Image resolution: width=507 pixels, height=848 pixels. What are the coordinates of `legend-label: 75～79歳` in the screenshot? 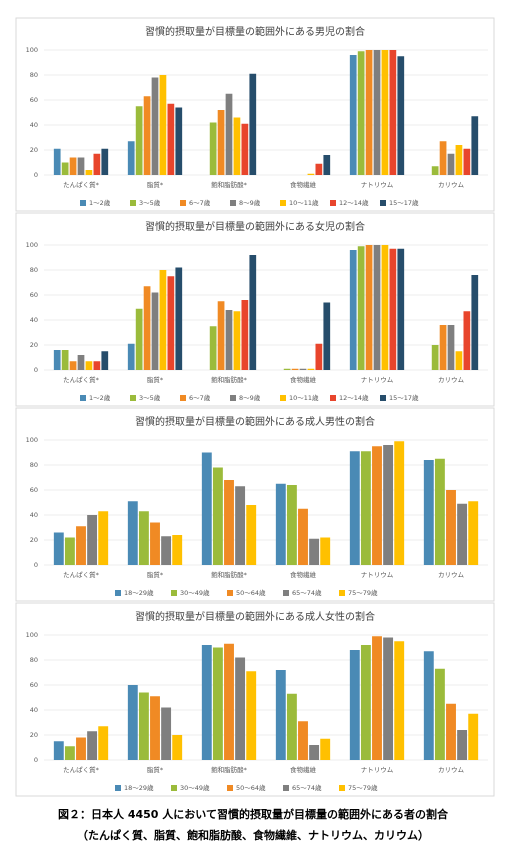 It's located at (363, 592).